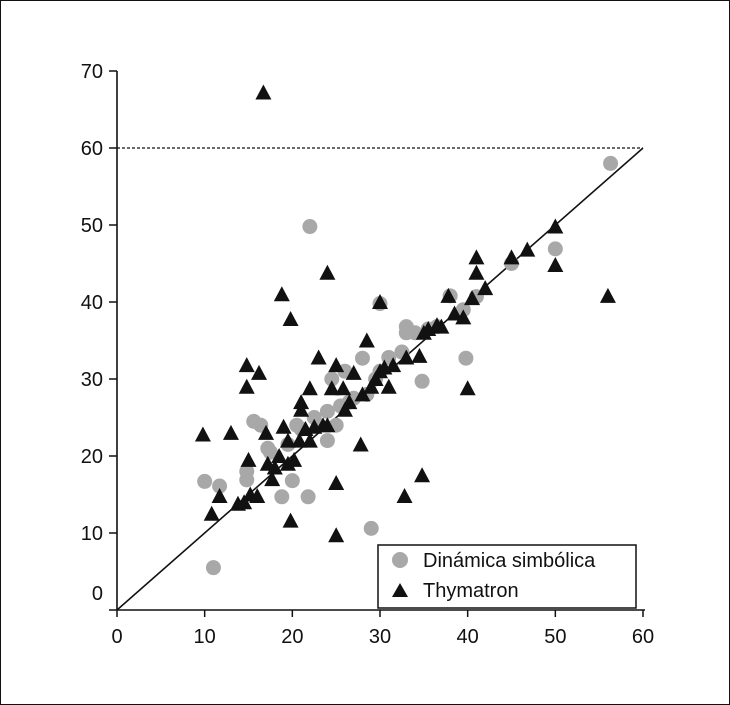  What do you see at coordinates (468, 637) in the screenshot?
I see `x-tick-label: 40` at bounding box center [468, 637].